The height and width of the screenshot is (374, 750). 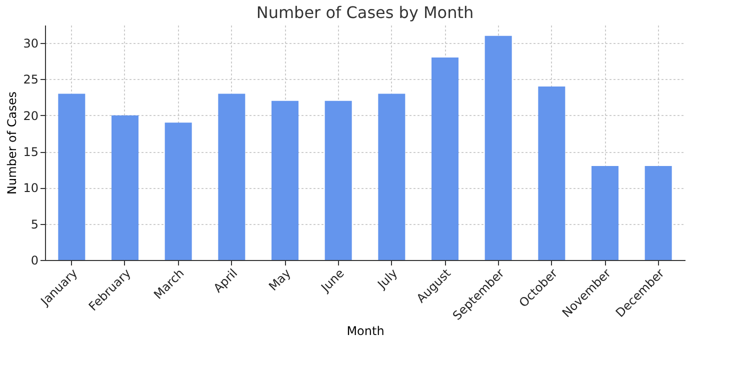 What do you see at coordinates (30, 152) in the screenshot?
I see `y-tick-label: 15` at bounding box center [30, 152].